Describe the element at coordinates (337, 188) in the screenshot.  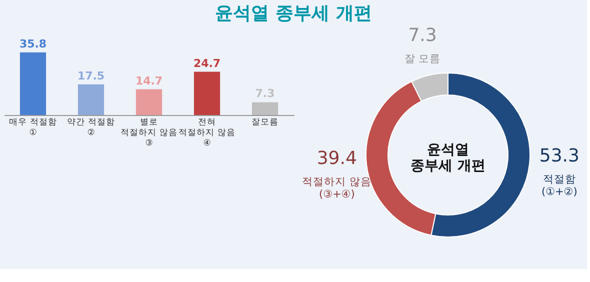
I see `slice-label: 적절하지 않음 (③+④)` at that location.